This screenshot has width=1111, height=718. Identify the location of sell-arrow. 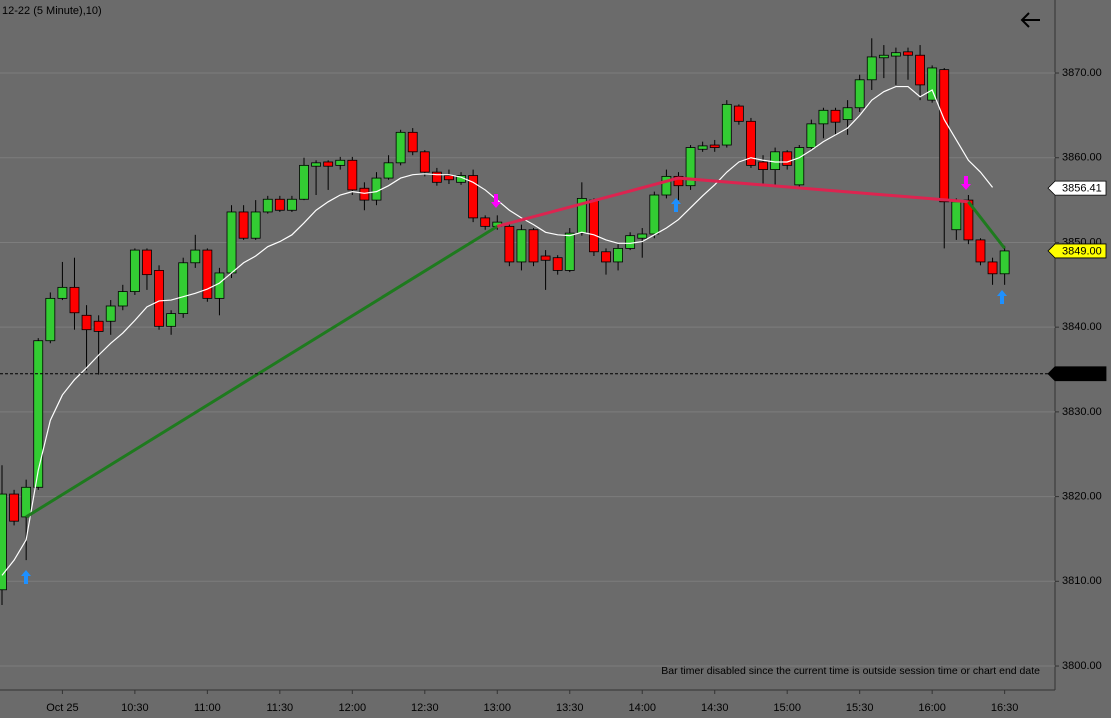
(966, 183).